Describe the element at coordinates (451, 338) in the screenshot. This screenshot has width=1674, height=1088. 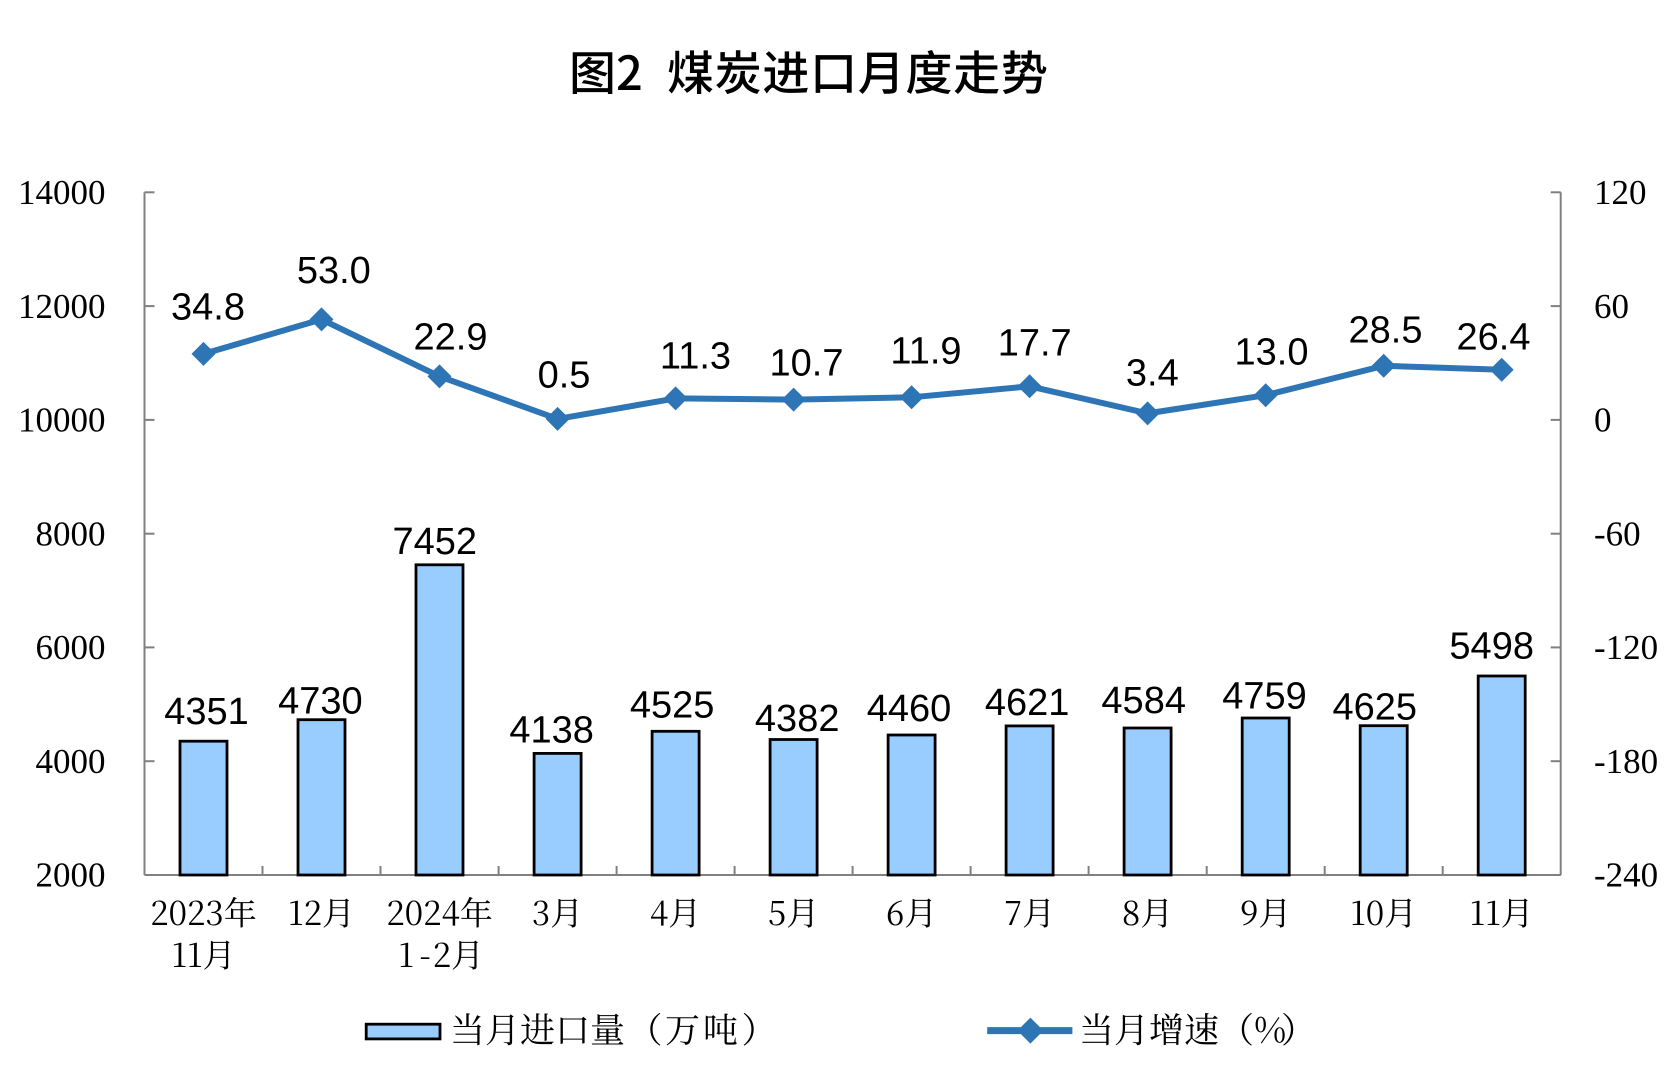
I see `svg-text: 22.9` at that location.